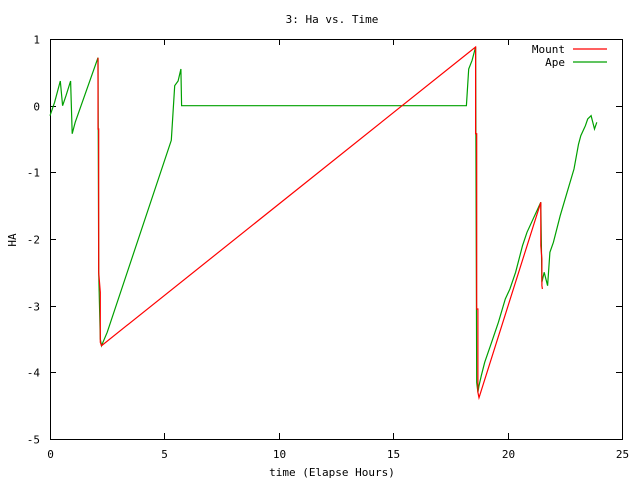 This screenshot has width=640, height=480. Describe the element at coordinates (393, 454) in the screenshot. I see `x-tick-label: 15` at that location.